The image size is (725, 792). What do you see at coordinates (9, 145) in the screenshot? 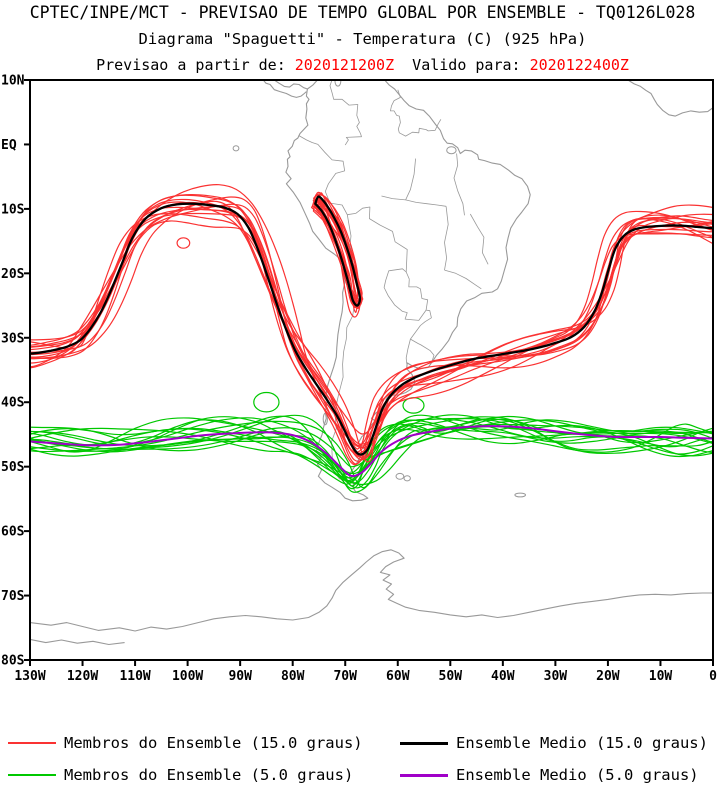
I see `y-axis-tick-label: EQ` at bounding box center [9, 145].